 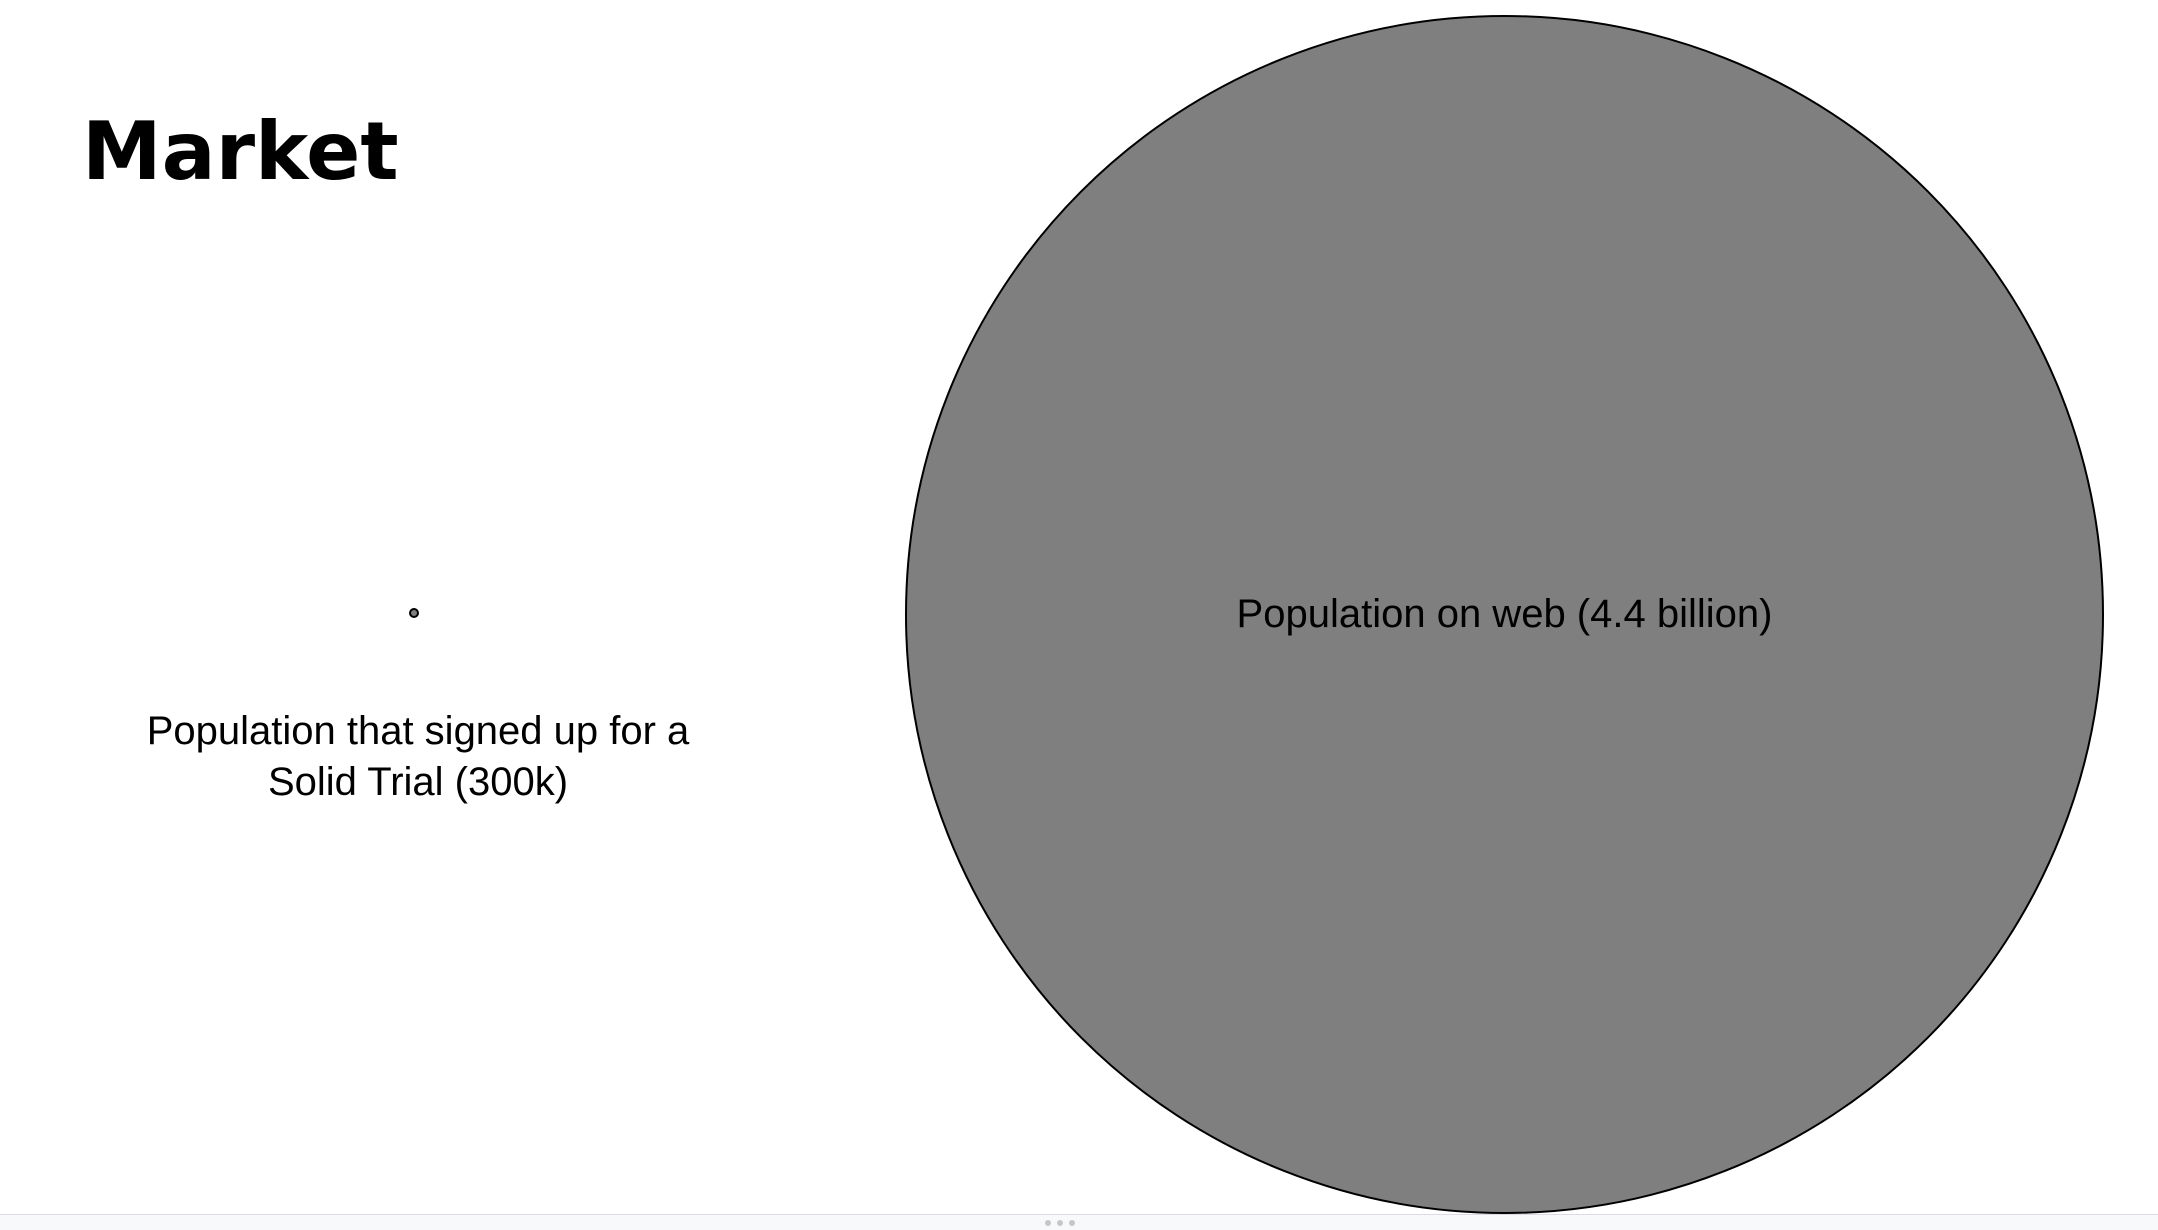 What do you see at coordinates (414, 613) in the screenshot?
I see `small-population-circle` at bounding box center [414, 613].